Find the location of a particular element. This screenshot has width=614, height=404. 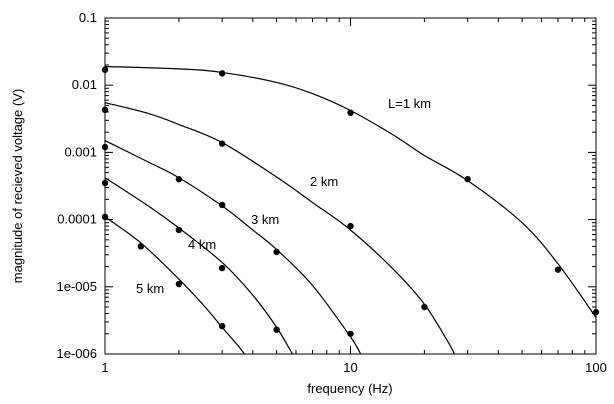

series-label: 4 km is located at coordinates (202, 244).